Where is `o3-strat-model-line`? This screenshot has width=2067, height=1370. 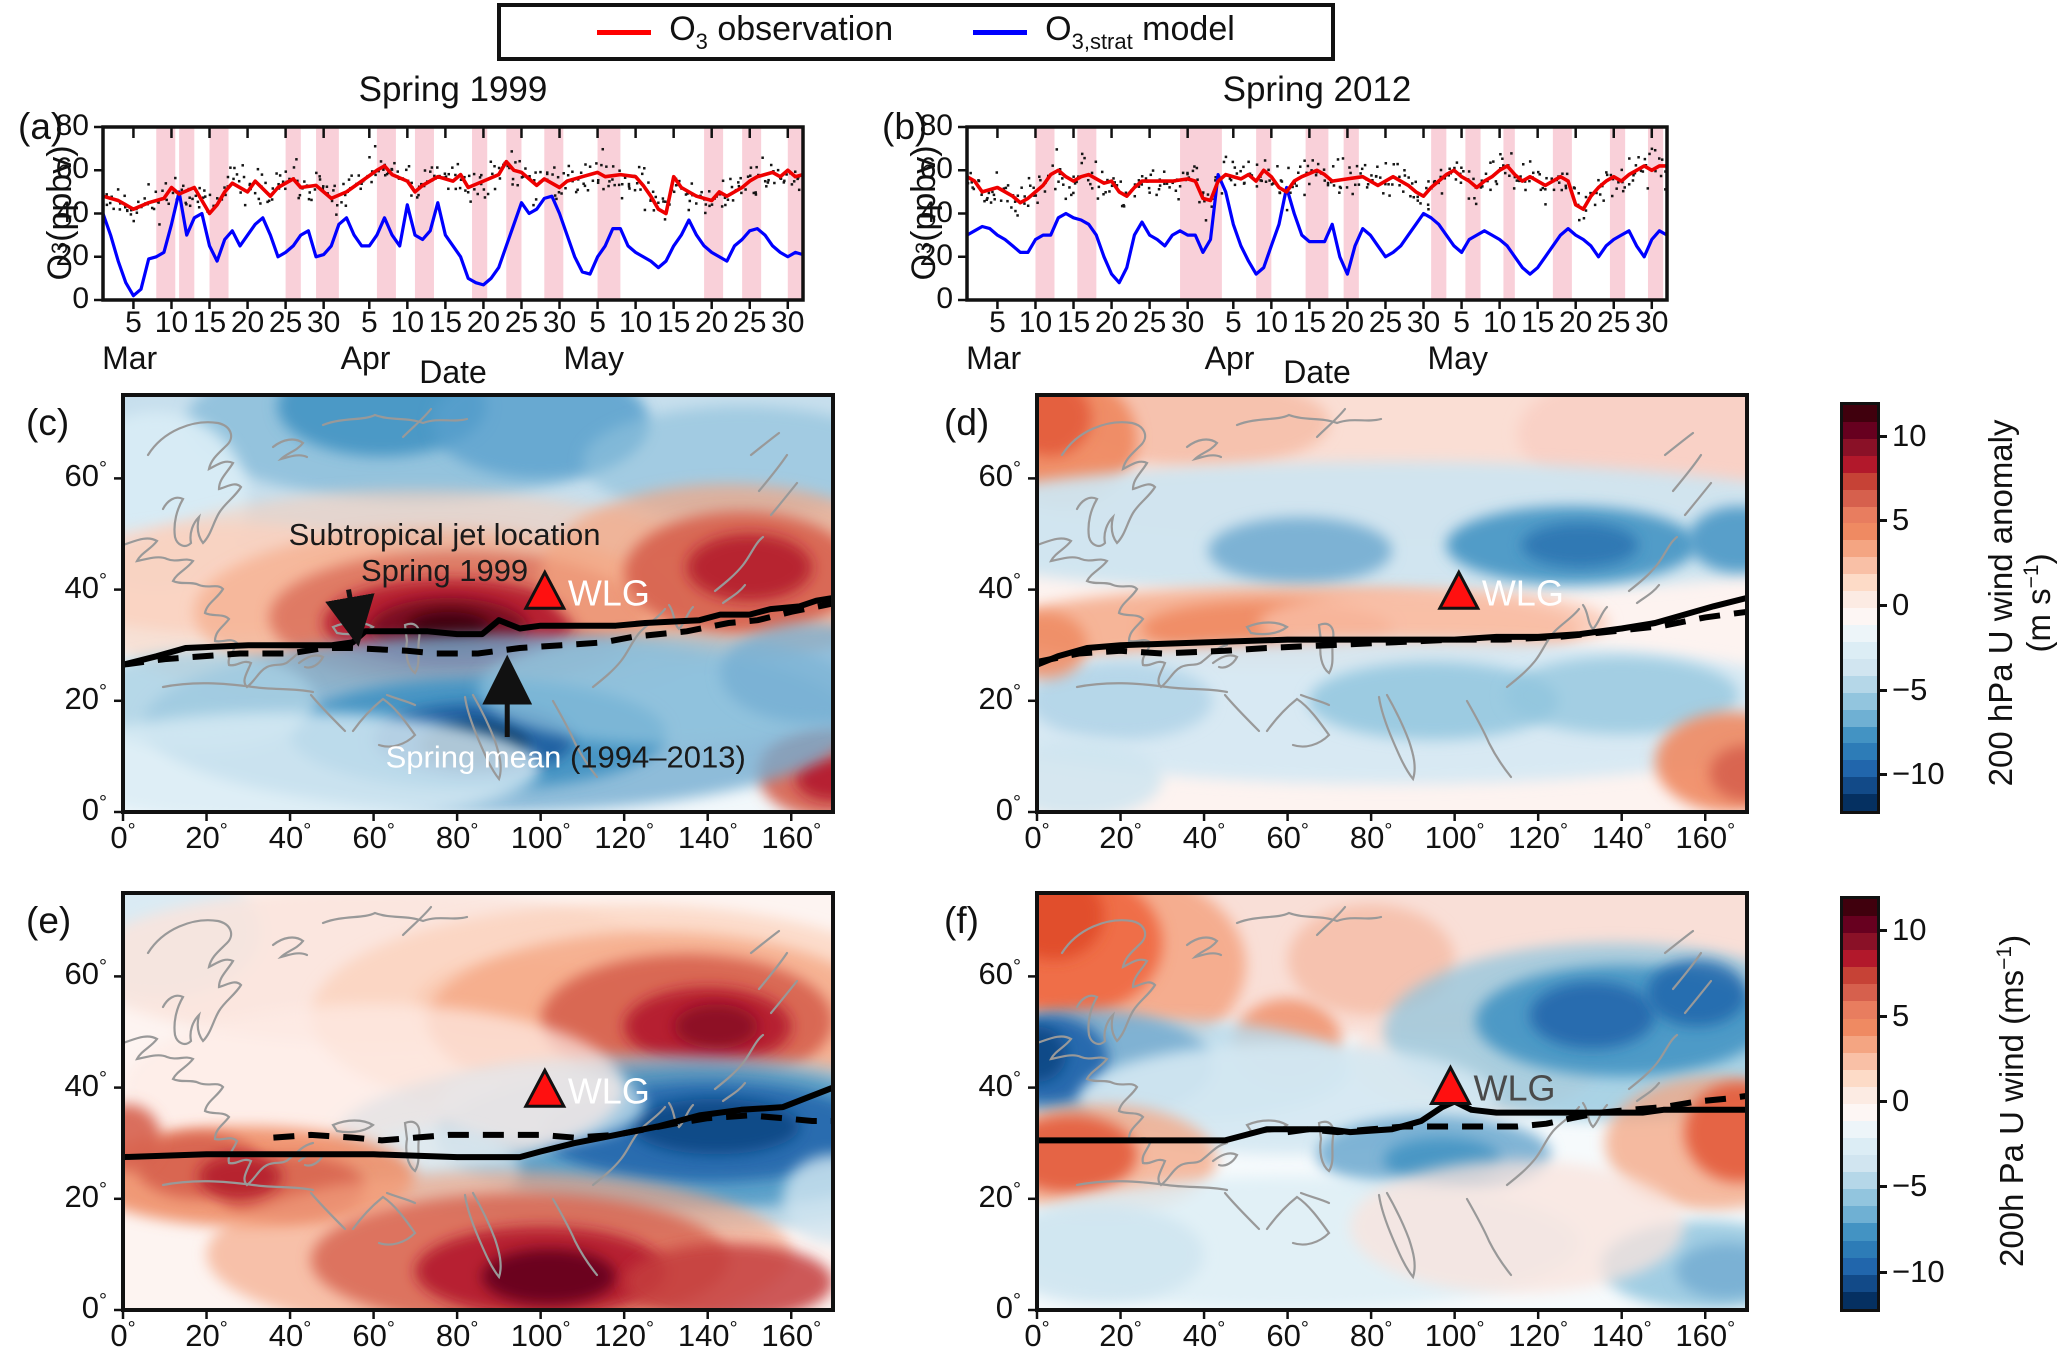 o3-strat-model-line is located at coordinates (1317, 228).